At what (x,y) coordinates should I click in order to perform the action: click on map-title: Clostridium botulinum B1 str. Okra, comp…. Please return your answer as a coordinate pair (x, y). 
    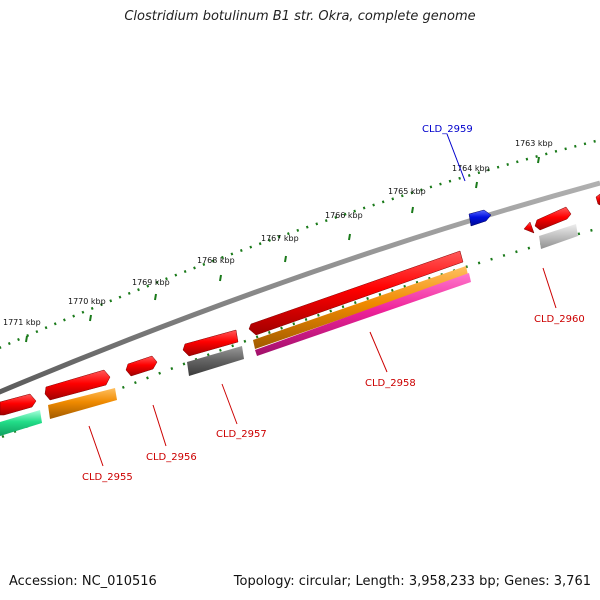
    Looking at the image, I should click on (300, 16).